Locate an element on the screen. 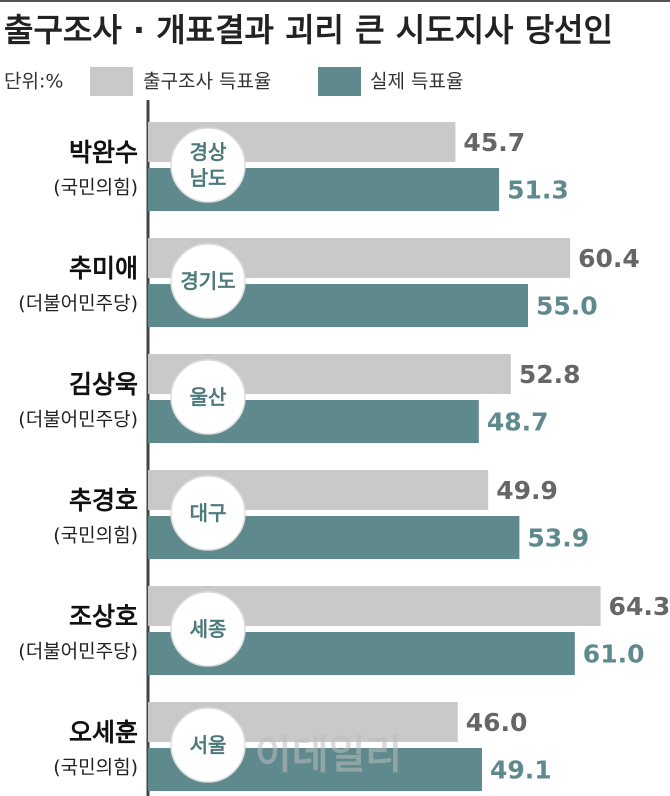  candidate-name: 김상욱 is located at coordinates (103, 384).